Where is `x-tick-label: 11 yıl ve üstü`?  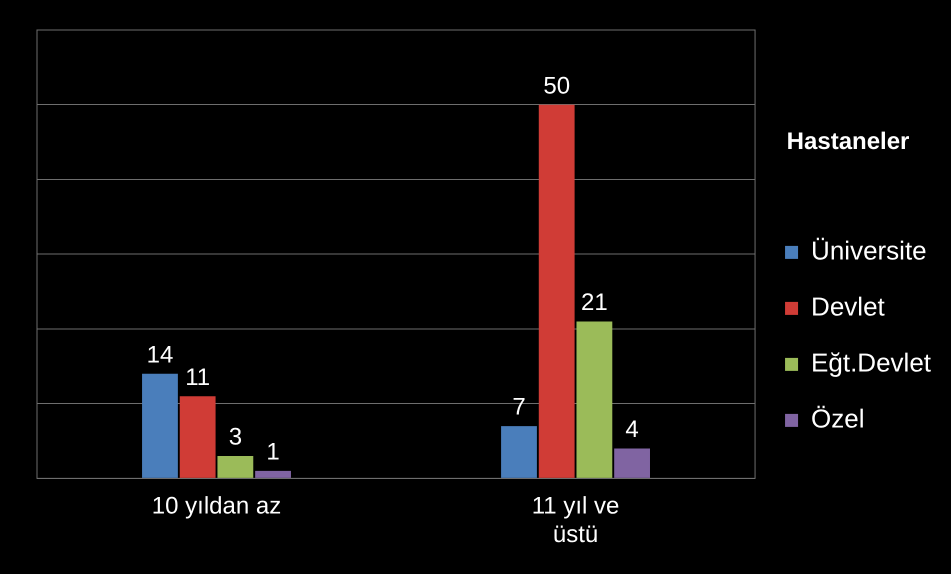 x-tick-label: 11 yıl ve üstü is located at coordinates (576, 520).